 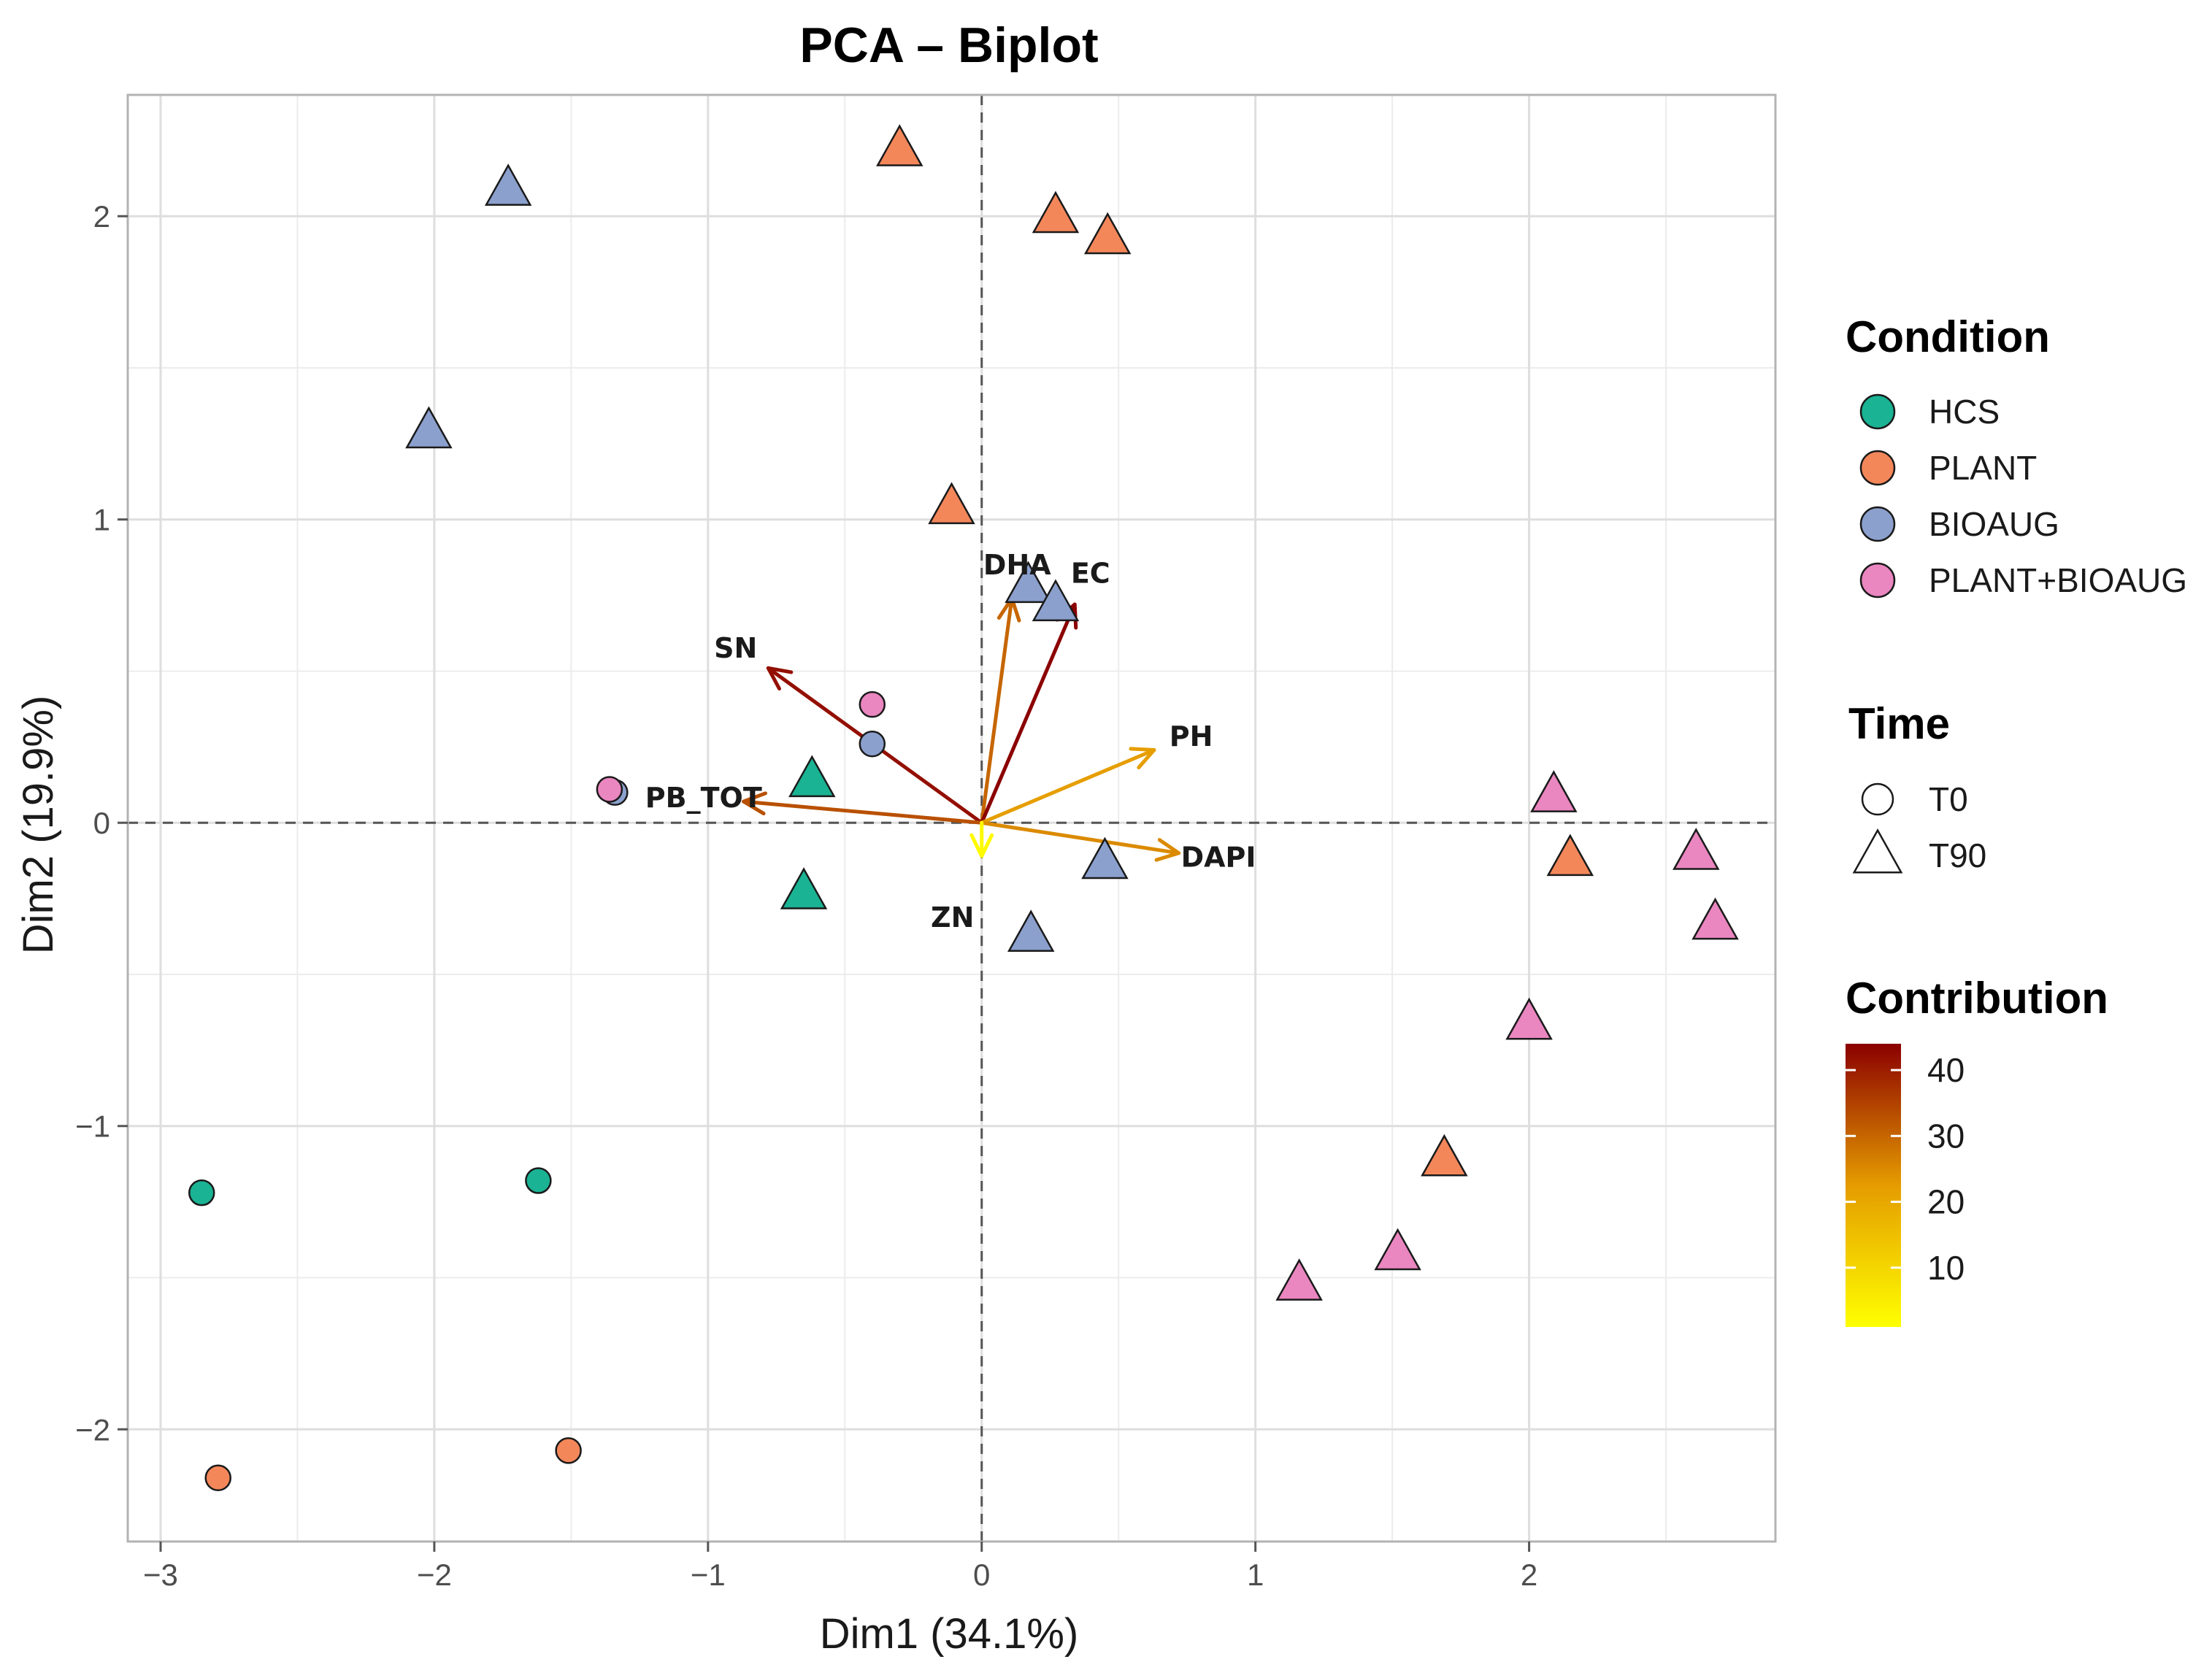 I want to click on legend-label-t90: T90, so click(x=1957, y=855).